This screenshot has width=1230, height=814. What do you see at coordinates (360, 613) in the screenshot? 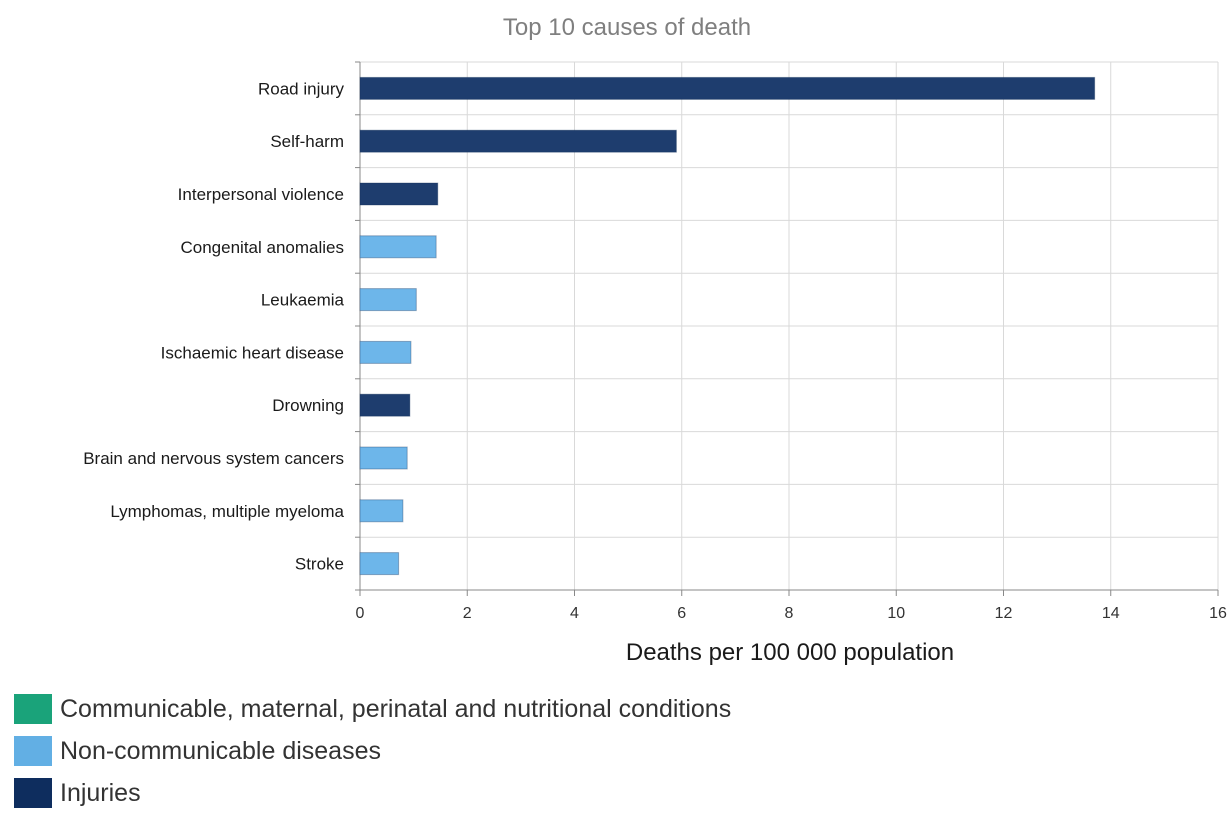
I see `x-tick-label: 0` at bounding box center [360, 613].